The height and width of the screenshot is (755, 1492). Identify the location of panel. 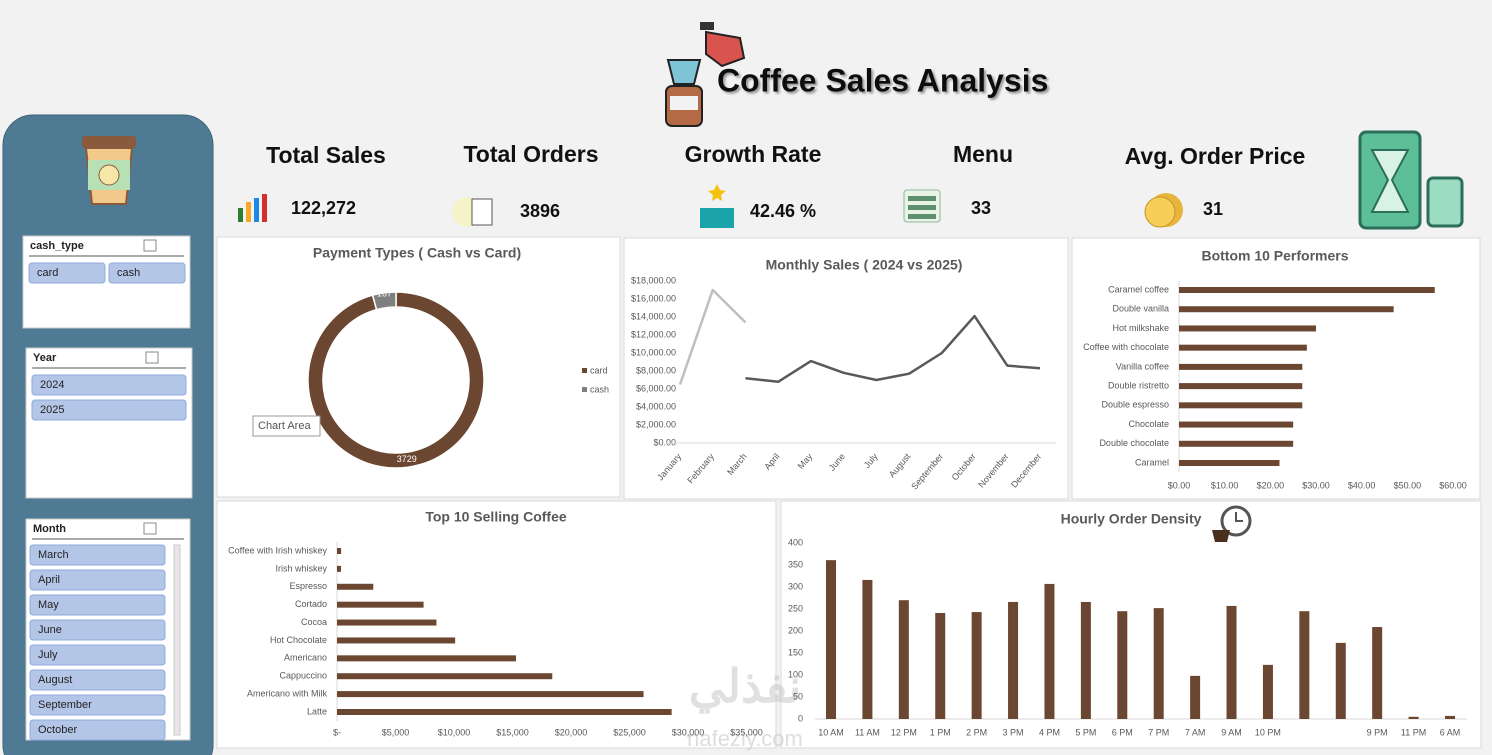
(496, 624).